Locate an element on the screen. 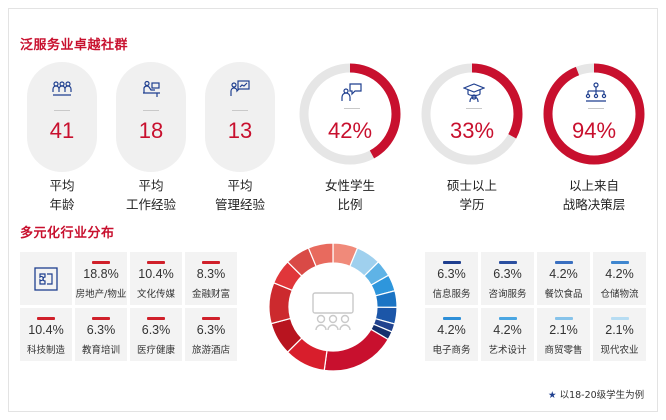 This screenshot has height=420, width=666. industry-cell: 10.4% 文化传媒 is located at coordinates (156, 278).